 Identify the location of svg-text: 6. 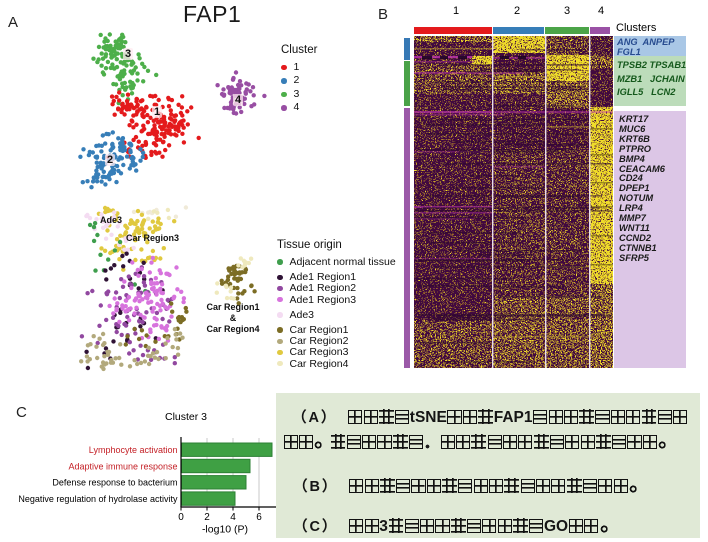
(259, 517).